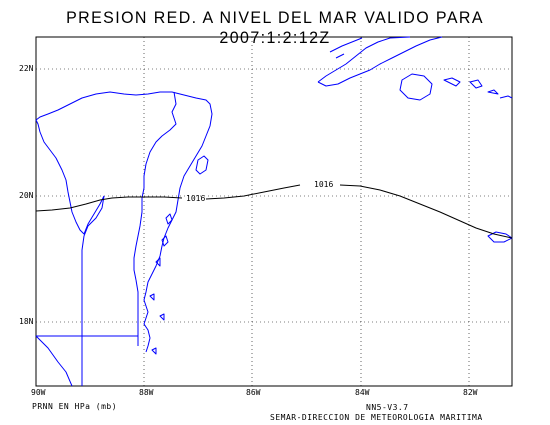 The image size is (550, 425). Describe the element at coordinates (155, 186) in the screenshot. I see `border-yucatan-qroo` at that location.